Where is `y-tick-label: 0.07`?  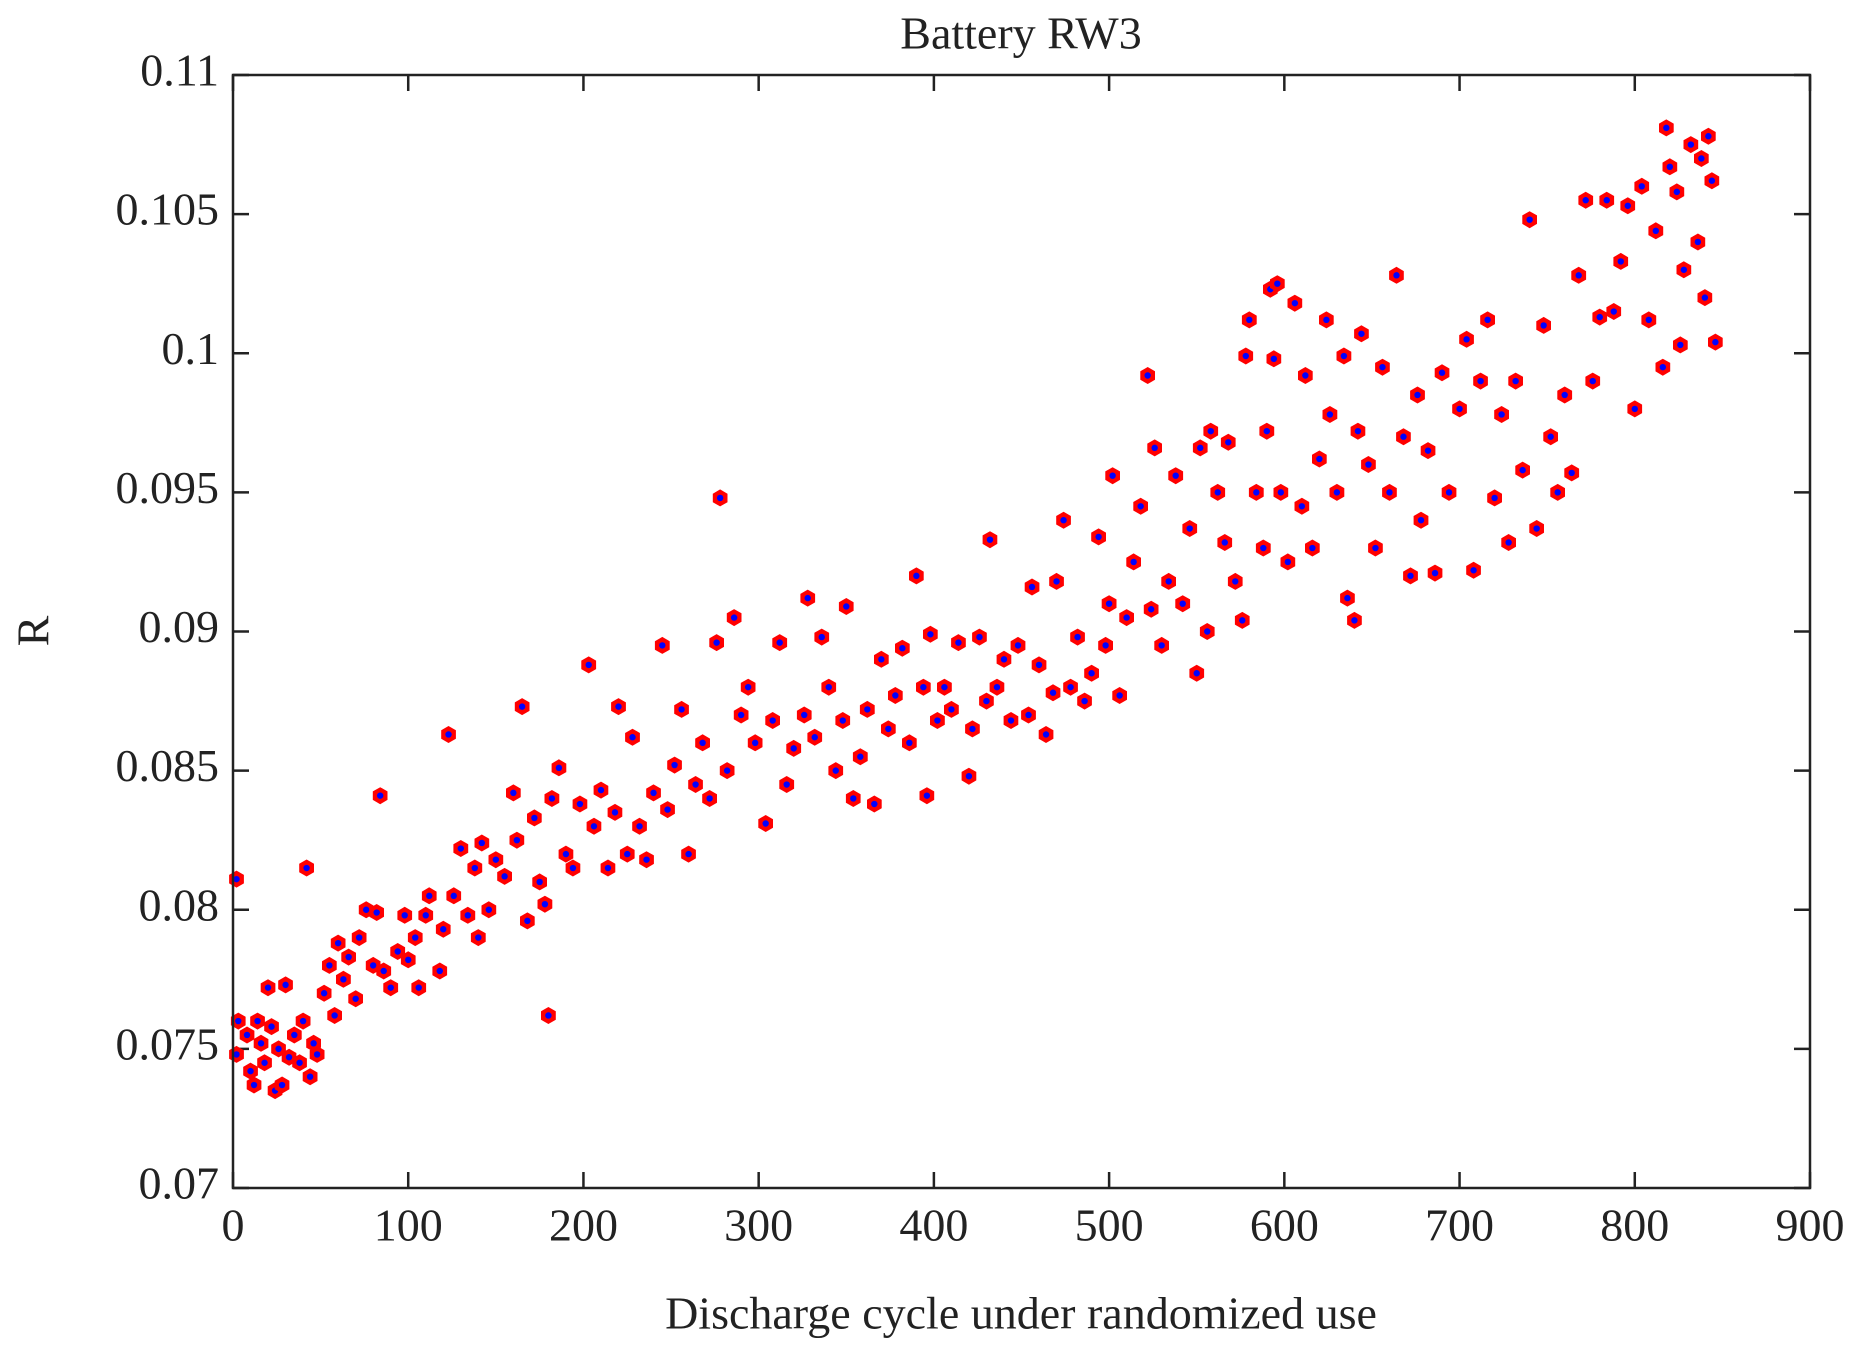
y-tick-label: 0.07 is located at coordinates (179, 1183).